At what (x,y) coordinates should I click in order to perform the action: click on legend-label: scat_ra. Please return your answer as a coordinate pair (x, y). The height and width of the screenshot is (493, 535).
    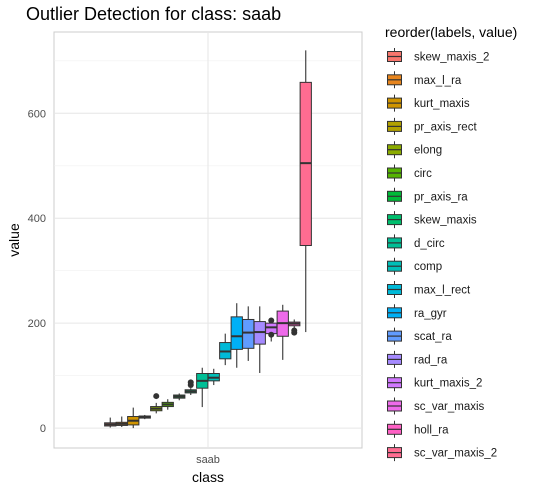
    Looking at the image, I should click on (433, 337).